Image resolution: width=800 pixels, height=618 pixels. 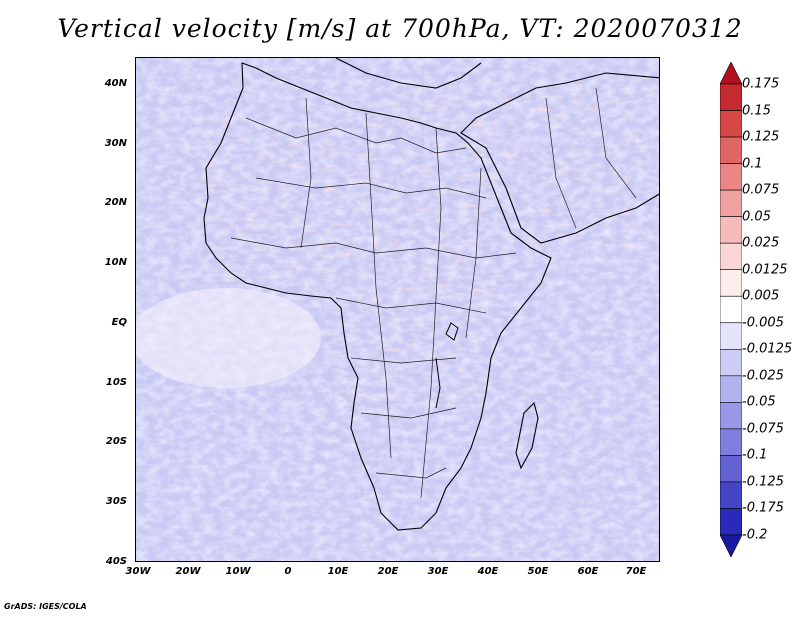 What do you see at coordinates (763, 323) in the screenshot?
I see `colorbar-label: -0.005` at bounding box center [763, 323].